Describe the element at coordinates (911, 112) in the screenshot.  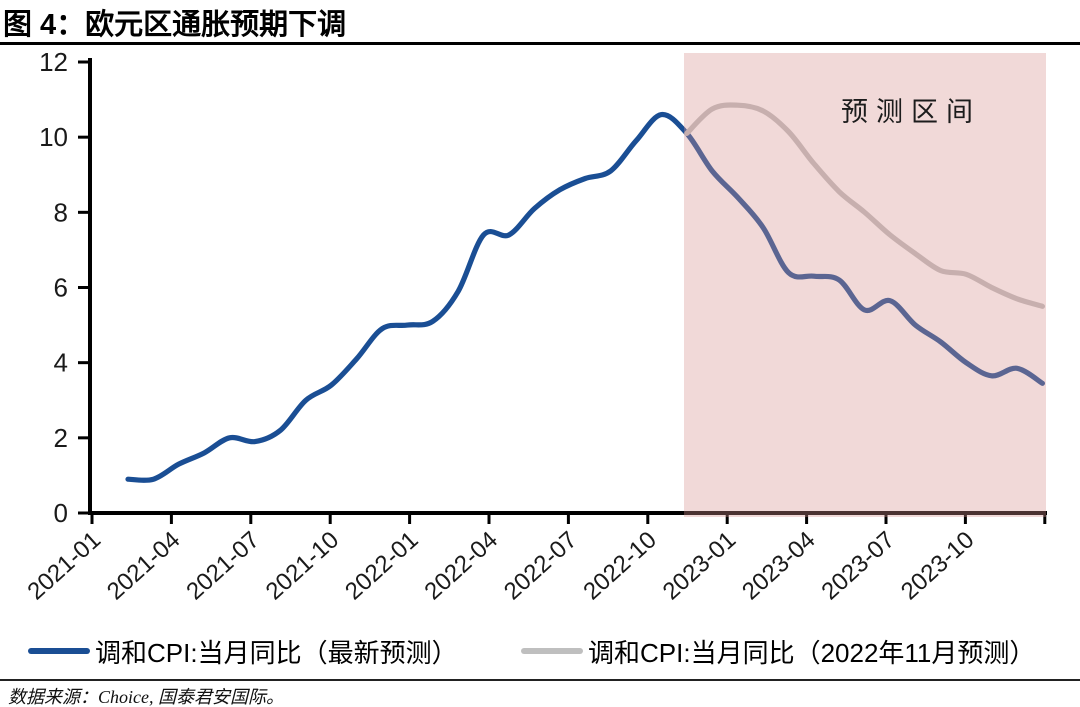
I see `forecast-band-label: 预测区间` at that location.